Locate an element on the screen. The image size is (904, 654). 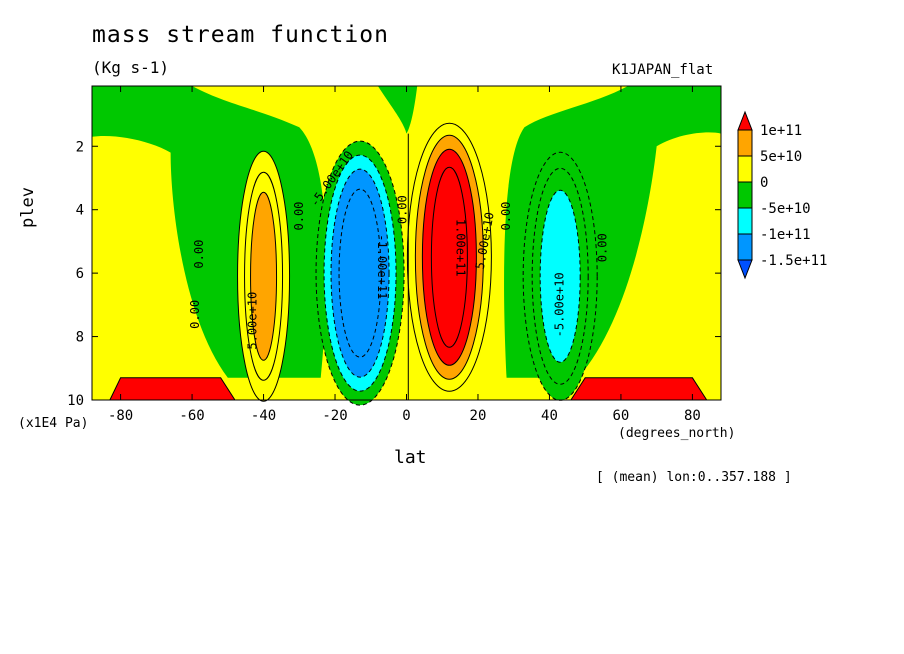
x-tick-label-7: 60 is located at coordinates (621, 416).